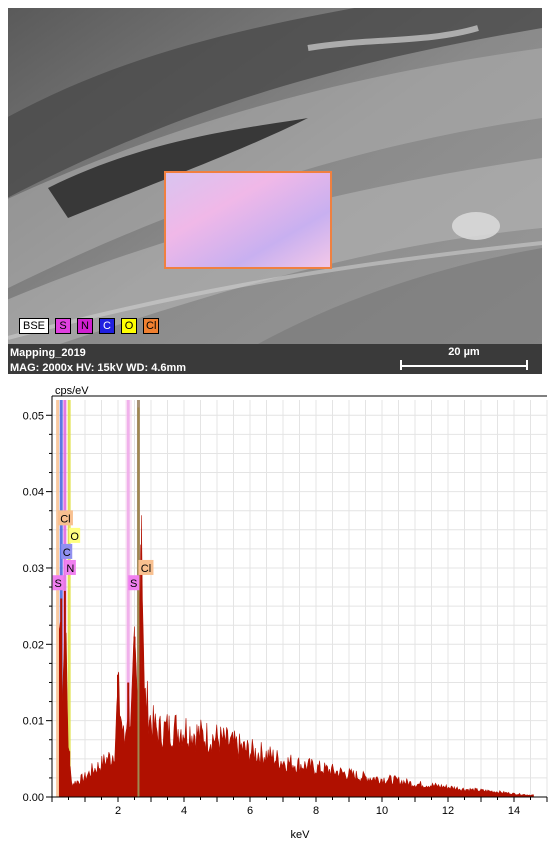 The height and width of the screenshot is (843, 549). I want to click on x-tick-label: 10, so click(382, 811).